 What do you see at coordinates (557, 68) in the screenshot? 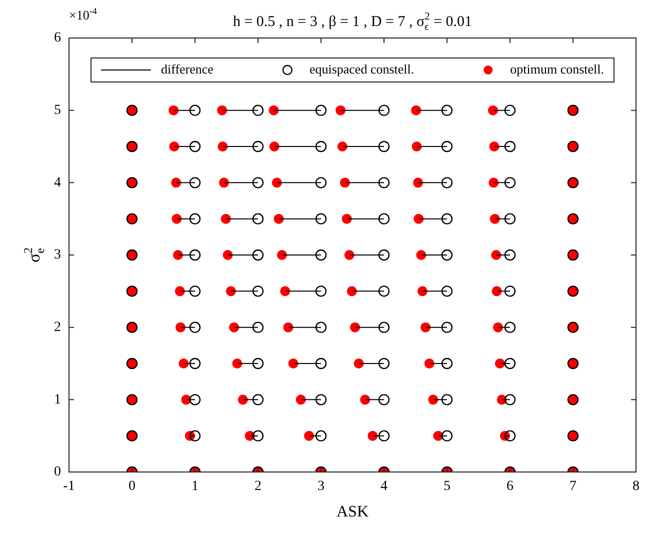
I see `legend-label: optimum constell.` at bounding box center [557, 68].